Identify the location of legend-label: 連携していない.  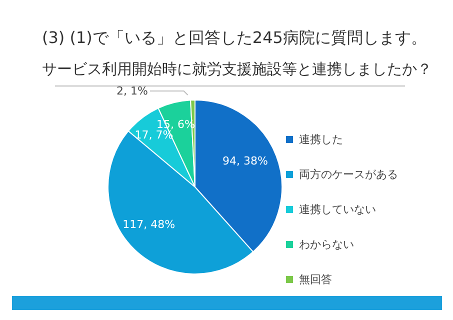
(337, 209).